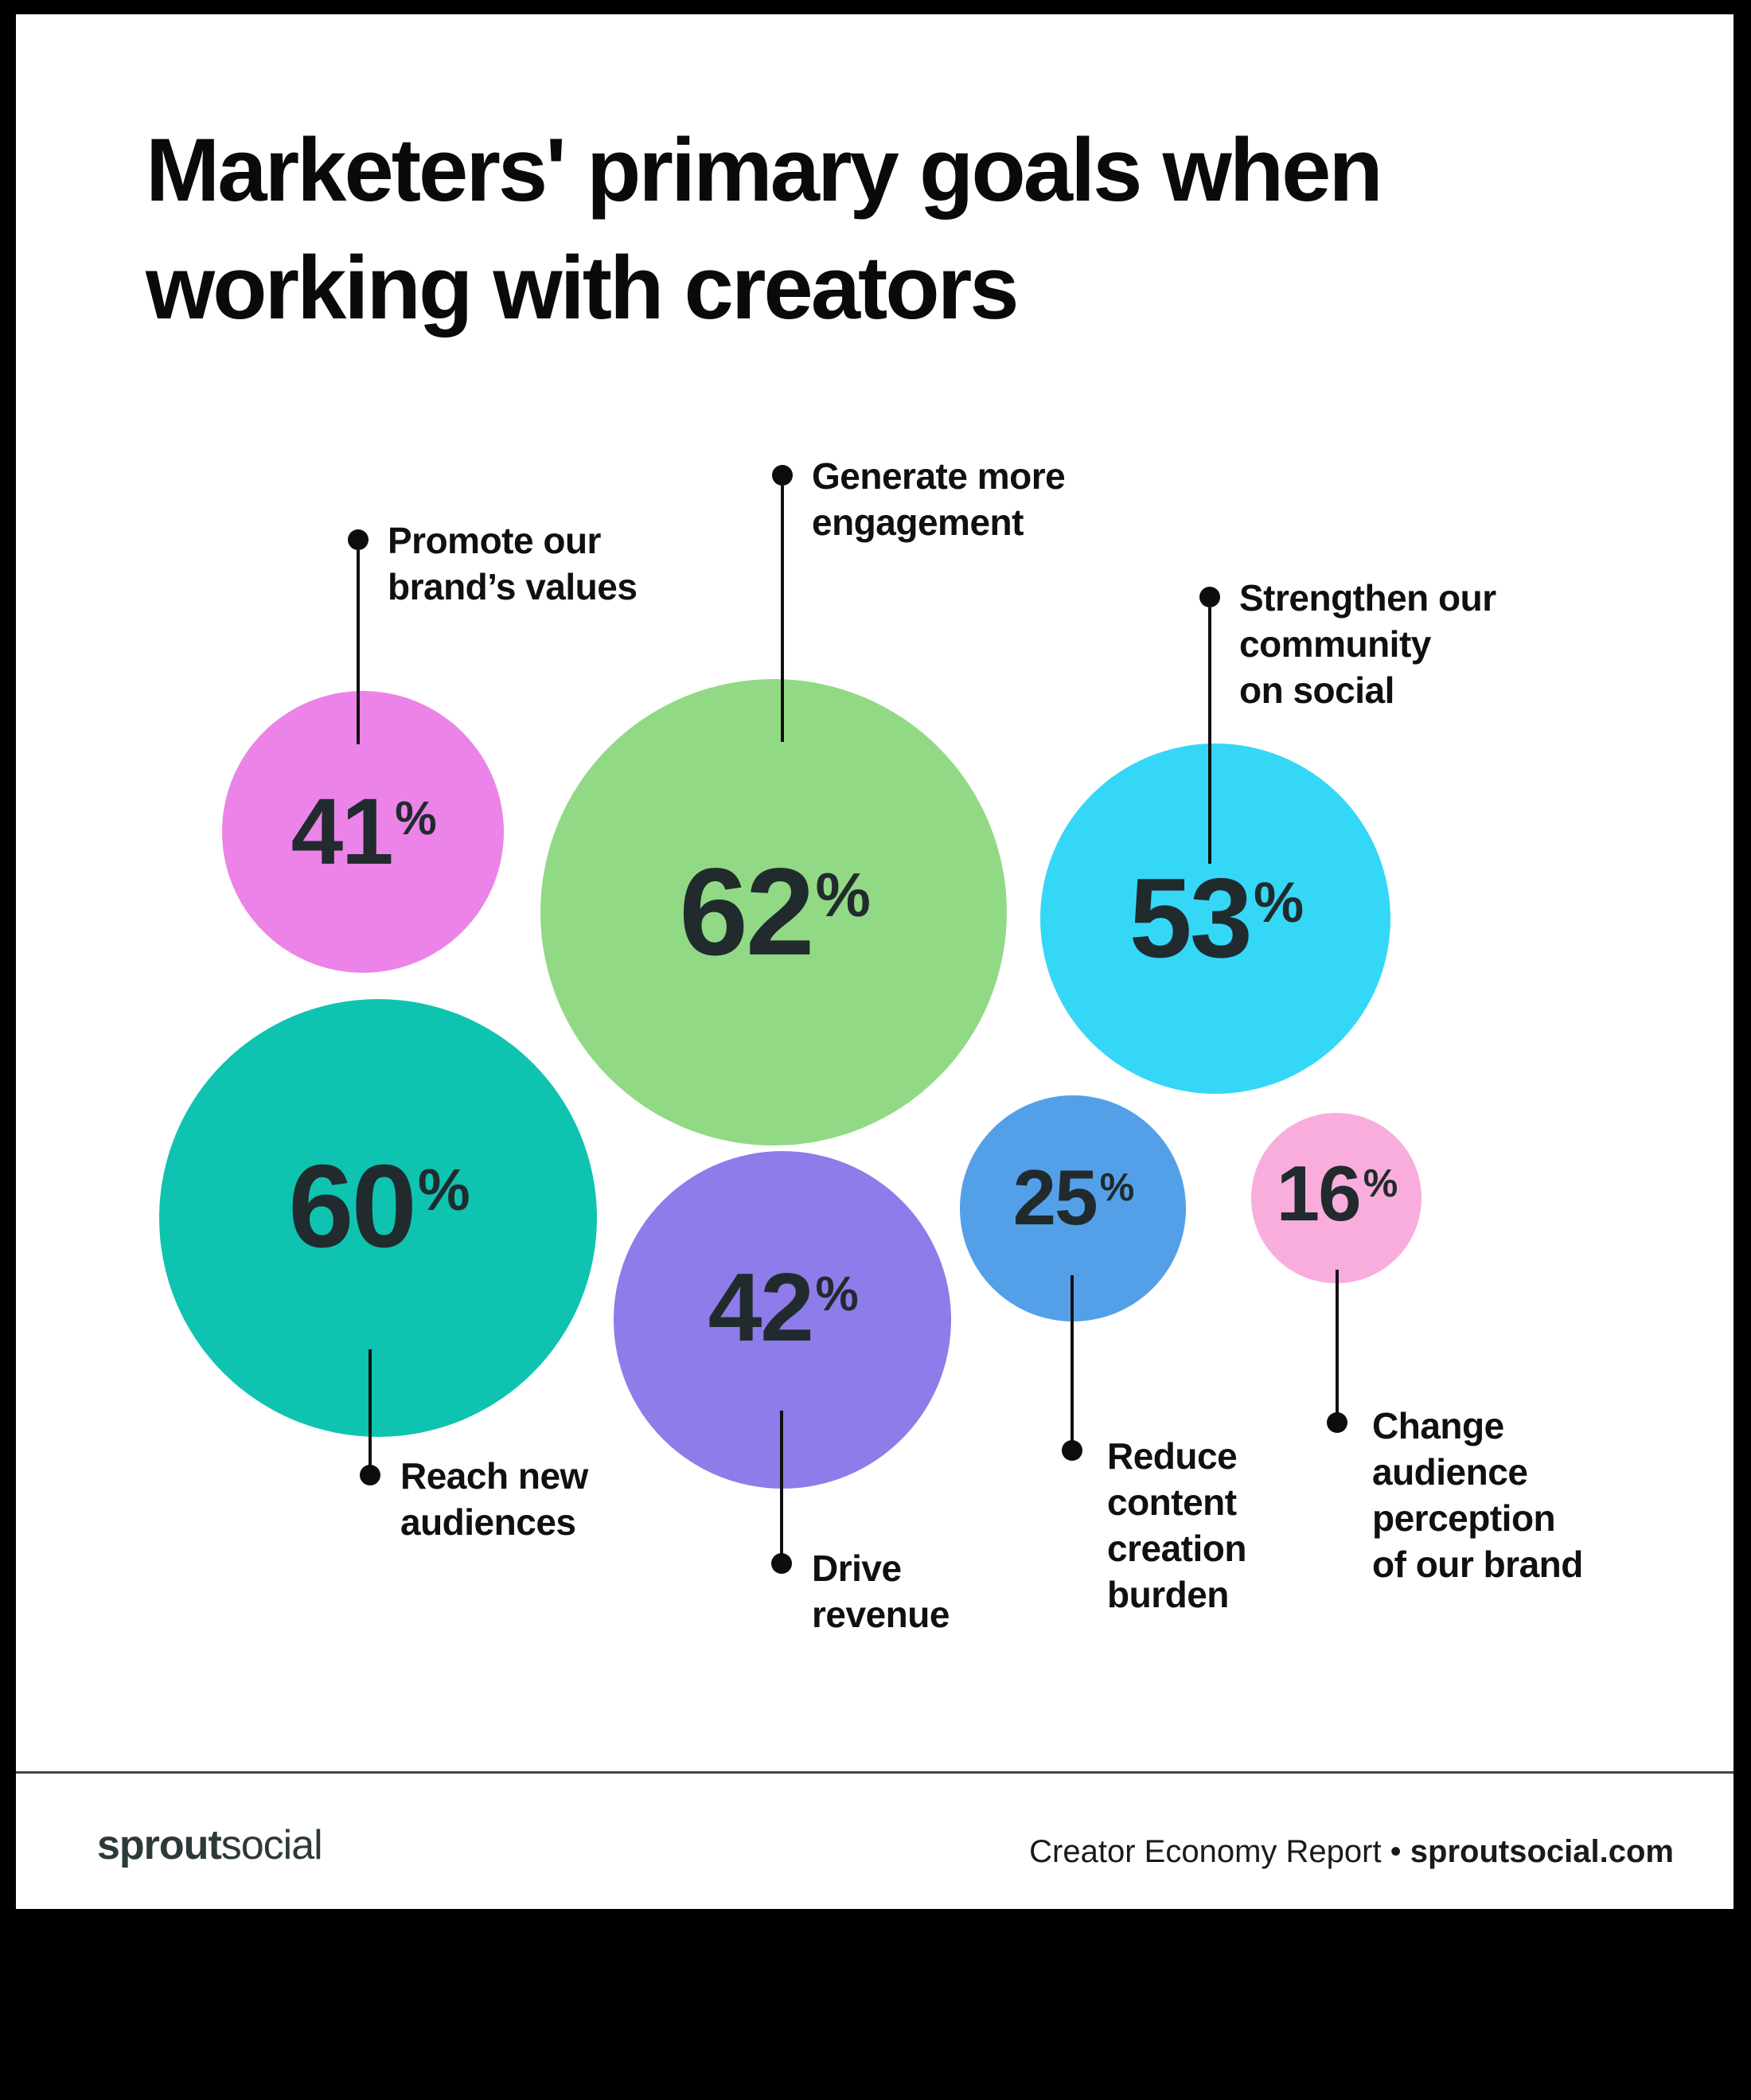  Describe the element at coordinates (1219, 1851) in the screenshot. I see `credit-report-text: Creator Economy Report •` at that location.